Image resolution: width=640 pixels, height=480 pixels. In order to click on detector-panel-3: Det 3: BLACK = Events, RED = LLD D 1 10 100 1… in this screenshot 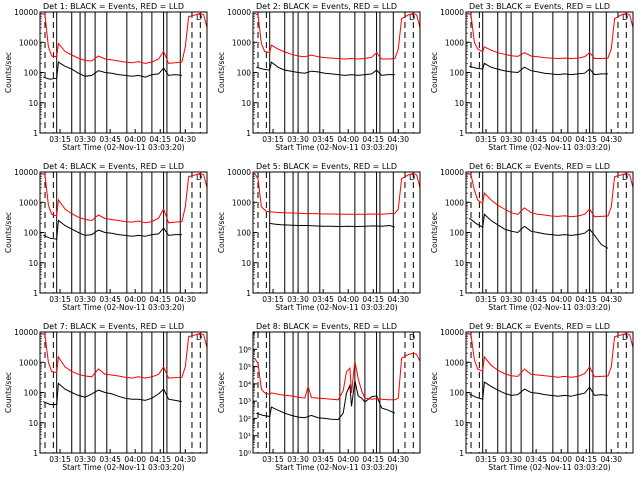, I will do `click(532, 77)`.